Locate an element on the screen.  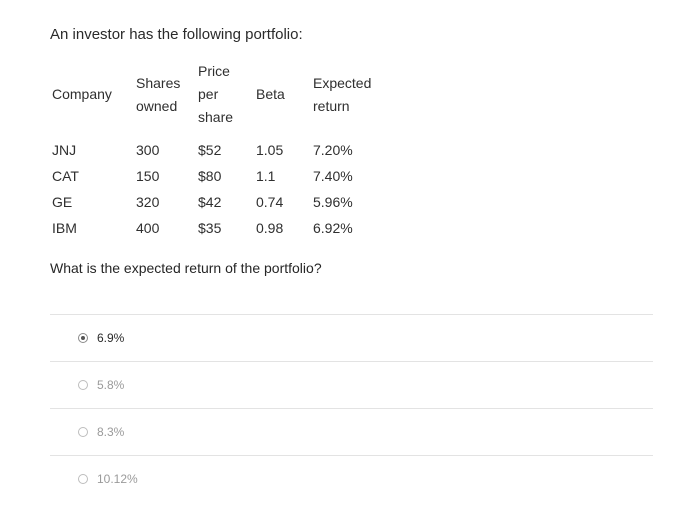
table-row: JNJ 300 $52 1.05 7.20% is located at coordinates (217, 150).